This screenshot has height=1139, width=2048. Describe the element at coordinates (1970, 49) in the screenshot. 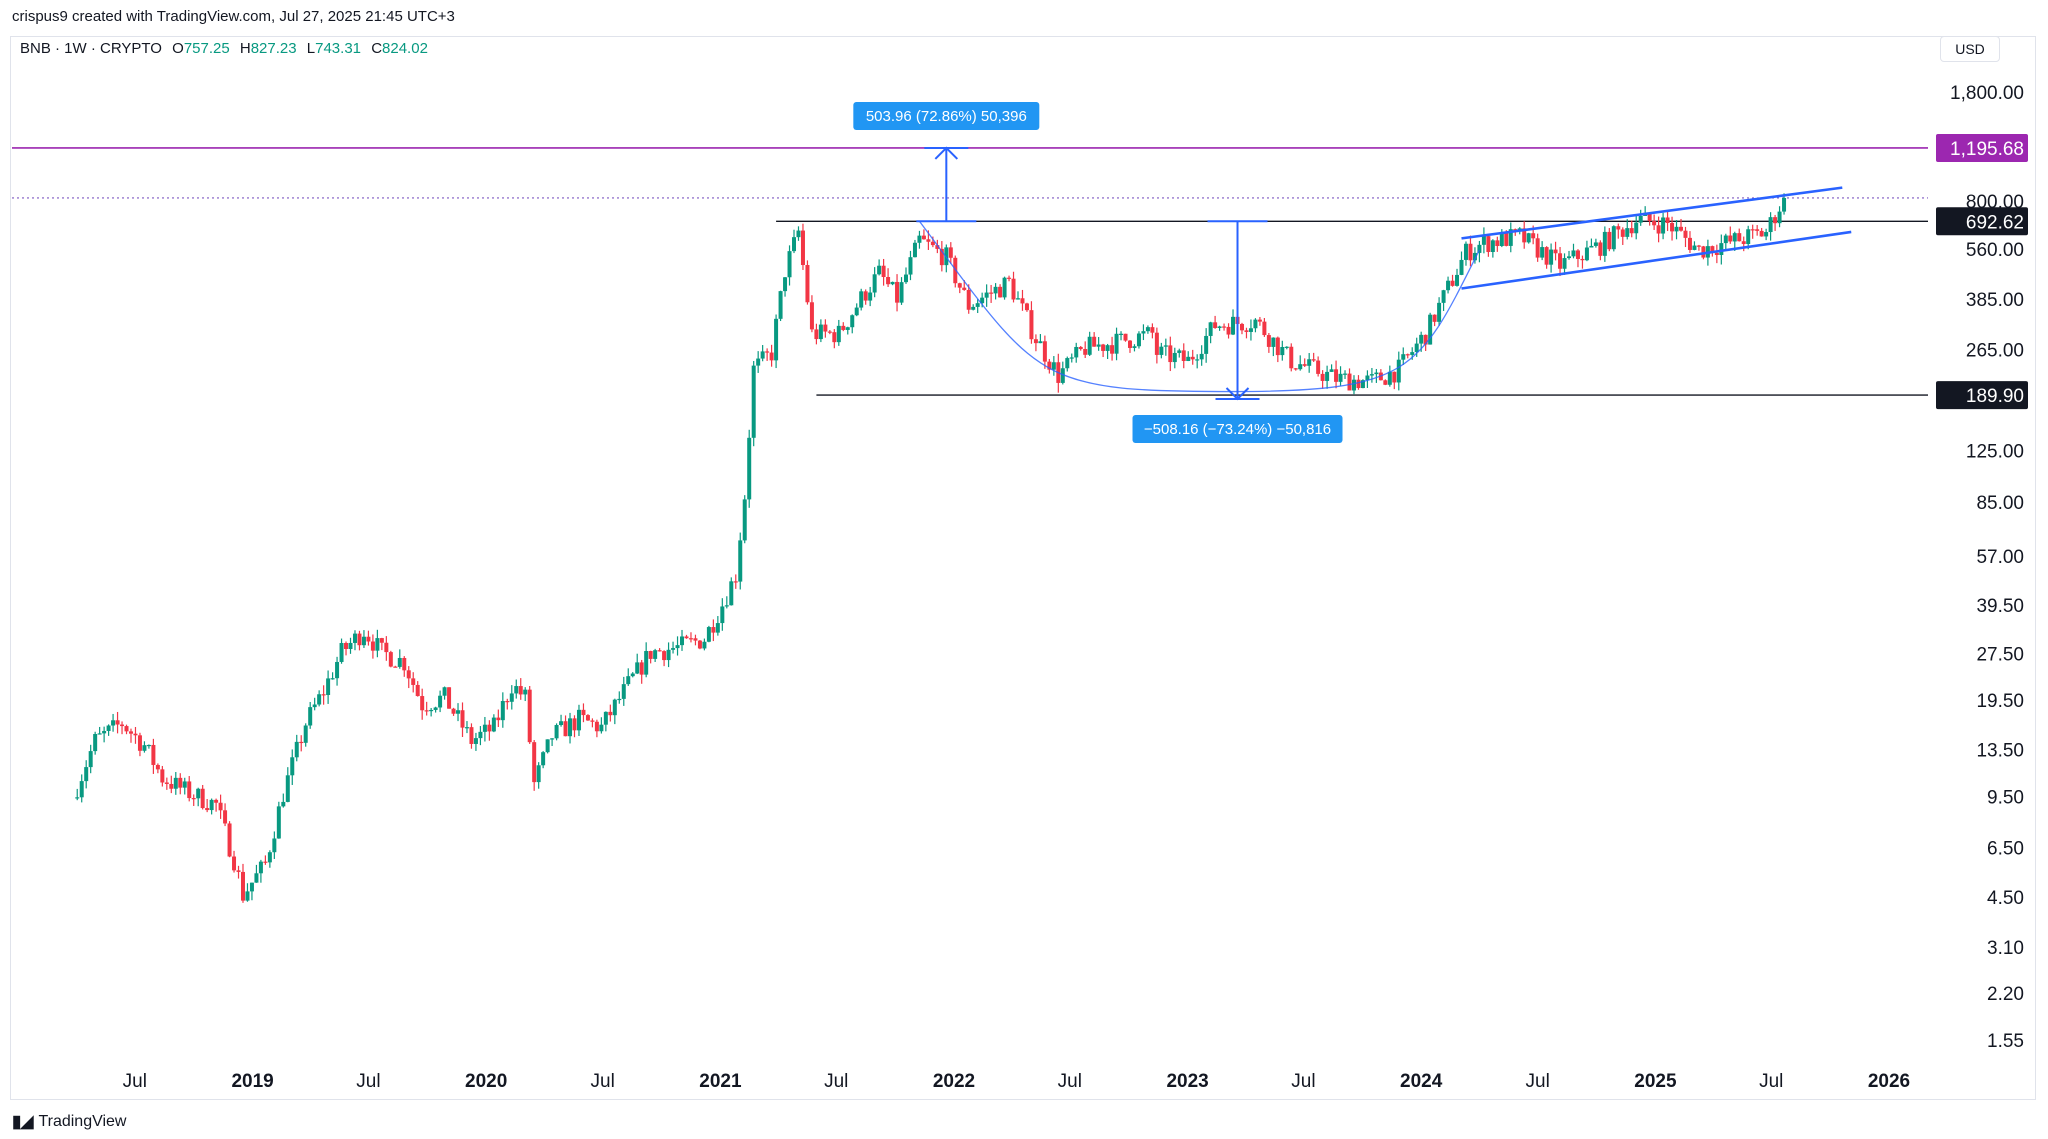

I see `currency-button: USD` at that location.